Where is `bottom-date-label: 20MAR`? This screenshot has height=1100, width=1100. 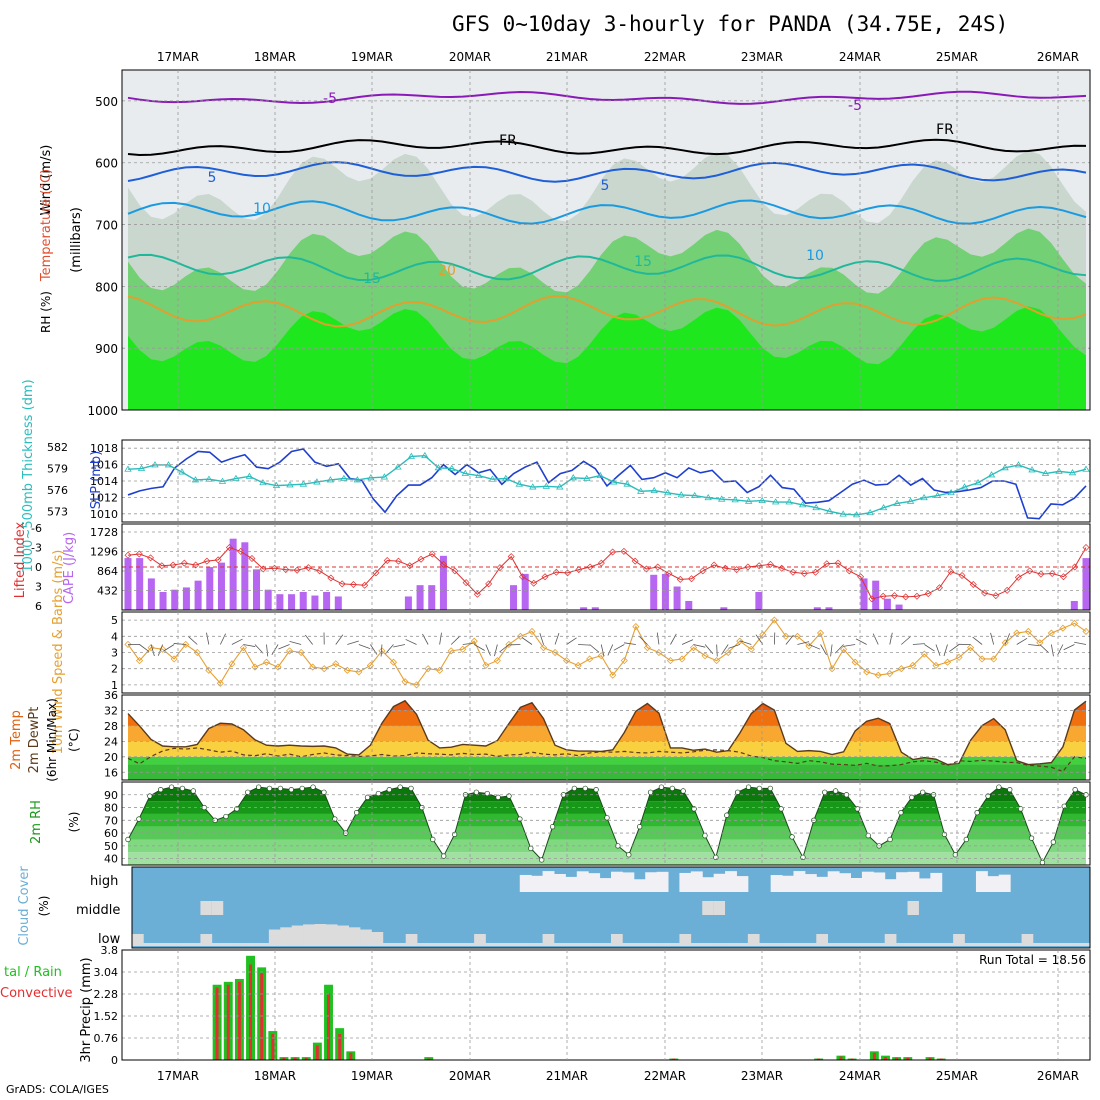 bottom-date-label: 20MAR is located at coordinates (470, 1076).